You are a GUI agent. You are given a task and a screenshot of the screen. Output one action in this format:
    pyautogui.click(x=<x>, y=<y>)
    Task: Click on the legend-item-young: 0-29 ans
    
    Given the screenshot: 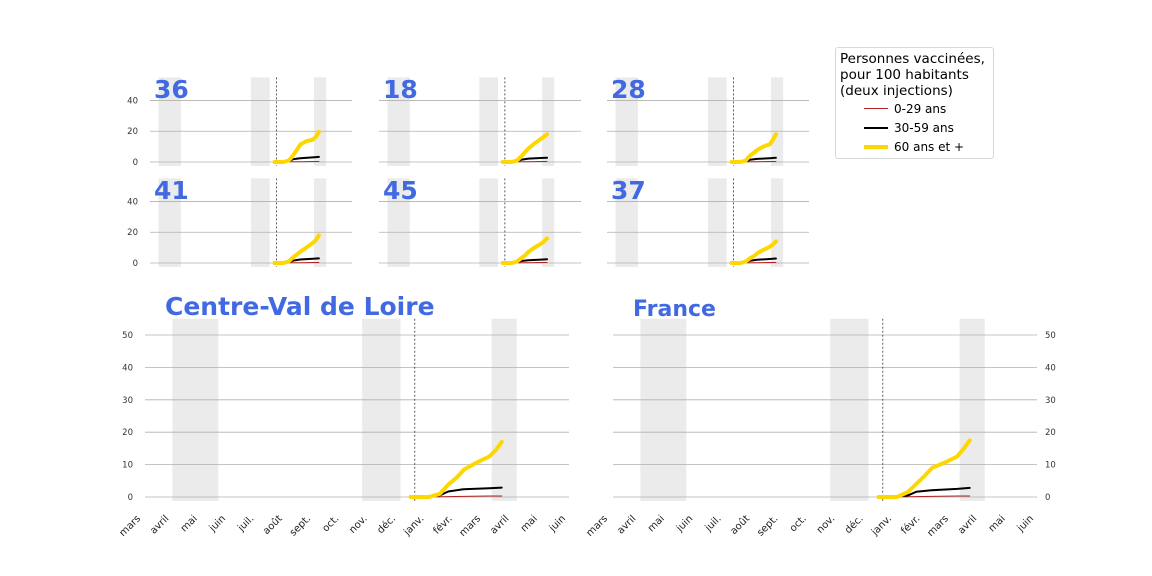 What is the action you would take?
    pyautogui.click(x=914, y=108)
    